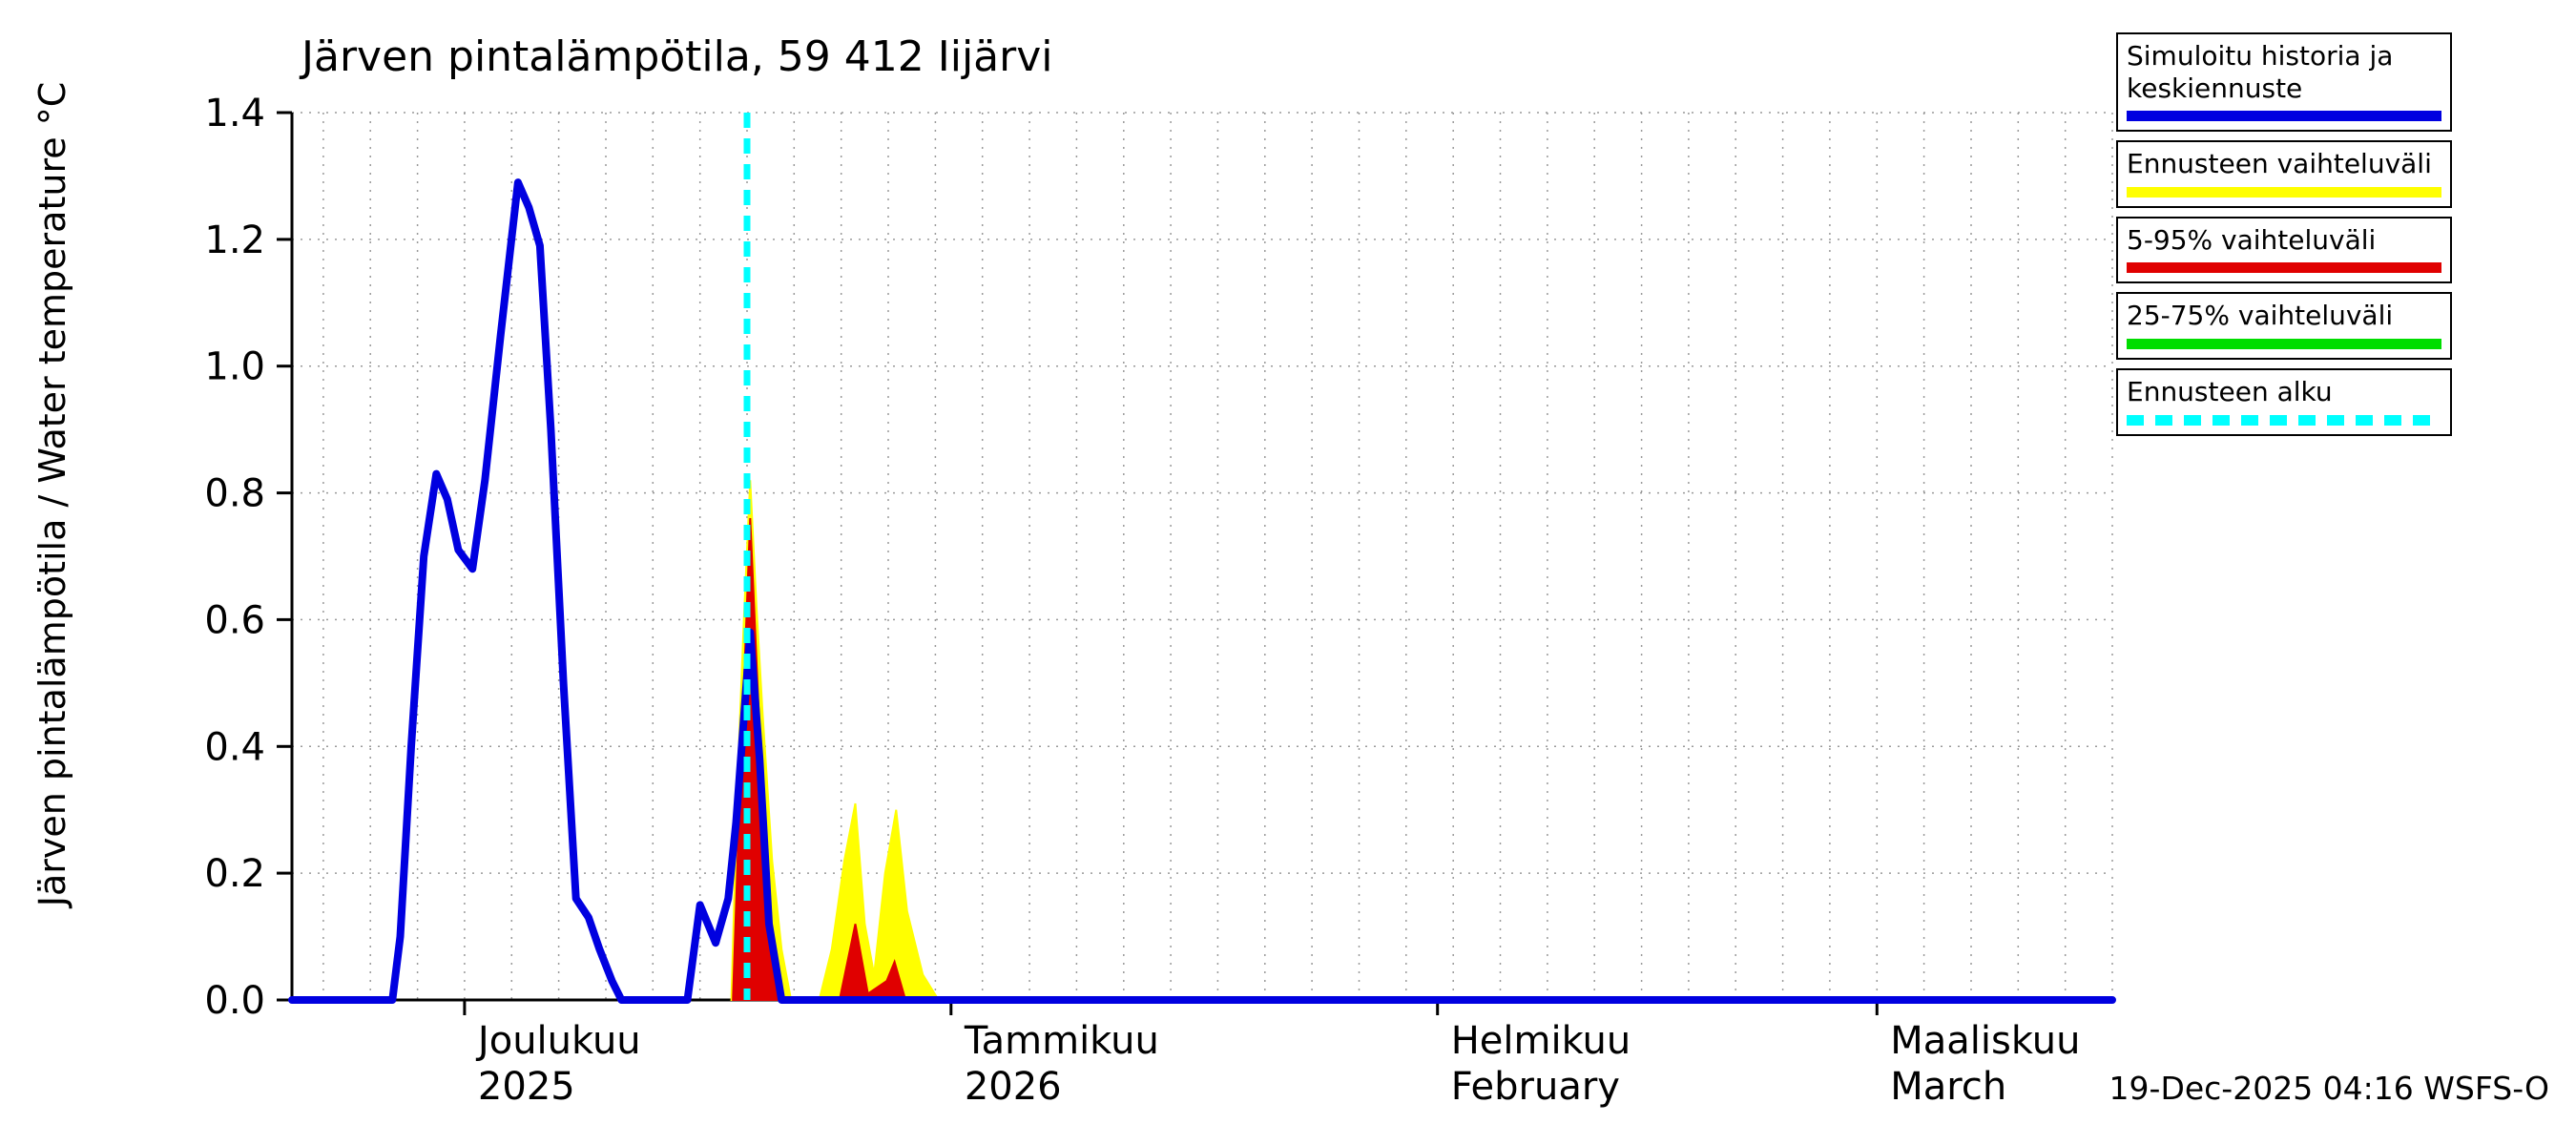 This screenshot has height=1145, width=2576. Describe the element at coordinates (1948, 1087) in the screenshot. I see `x-tick-sublabel: March` at that location.